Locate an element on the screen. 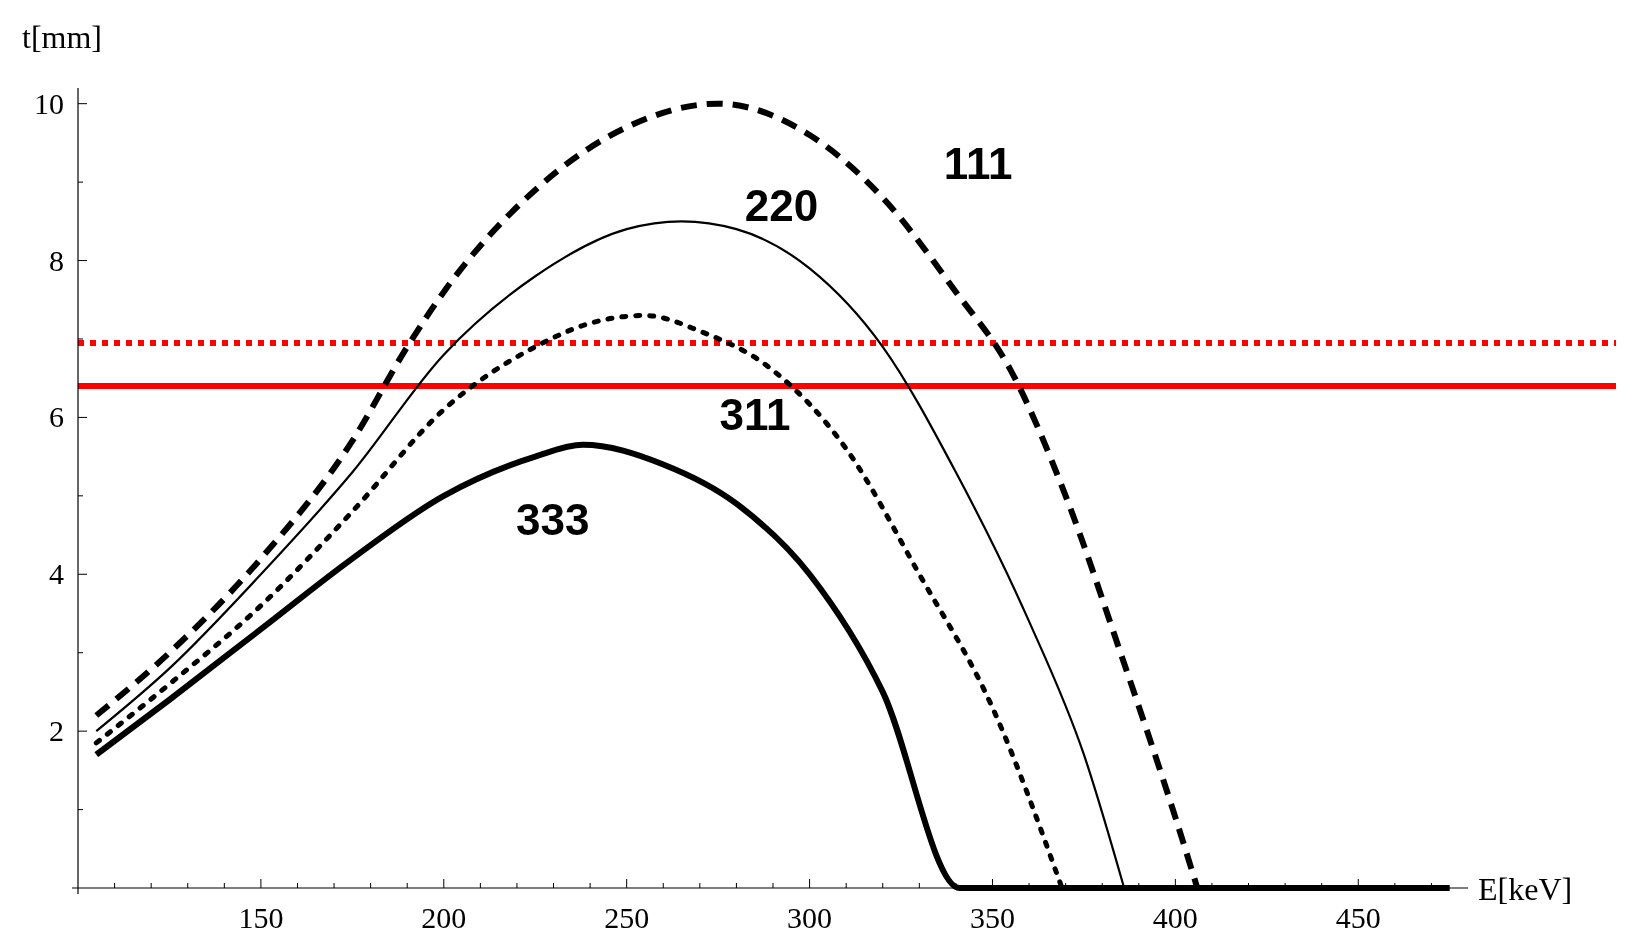 The height and width of the screenshot is (938, 1634). y-tick-label: 8 is located at coordinates (56, 260).